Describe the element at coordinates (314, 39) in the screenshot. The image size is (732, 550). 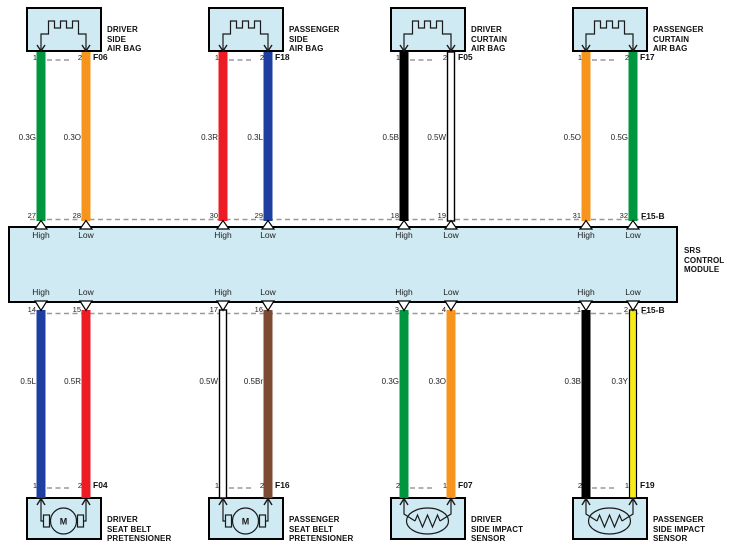
I see `passenger-side-airbag-label: PASSENGER SIDE AIR BAG` at that location.